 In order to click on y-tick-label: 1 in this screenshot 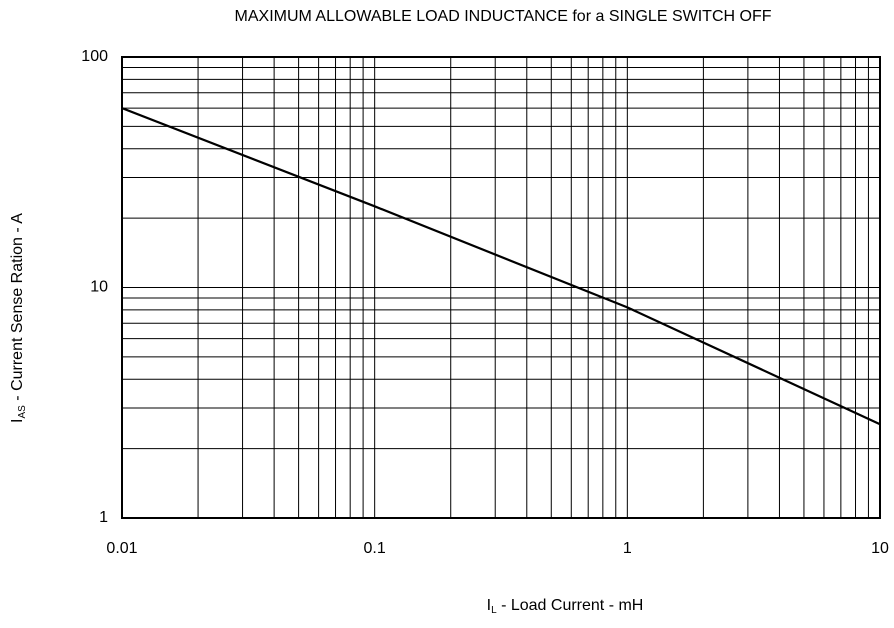, I will do `click(103, 517)`.